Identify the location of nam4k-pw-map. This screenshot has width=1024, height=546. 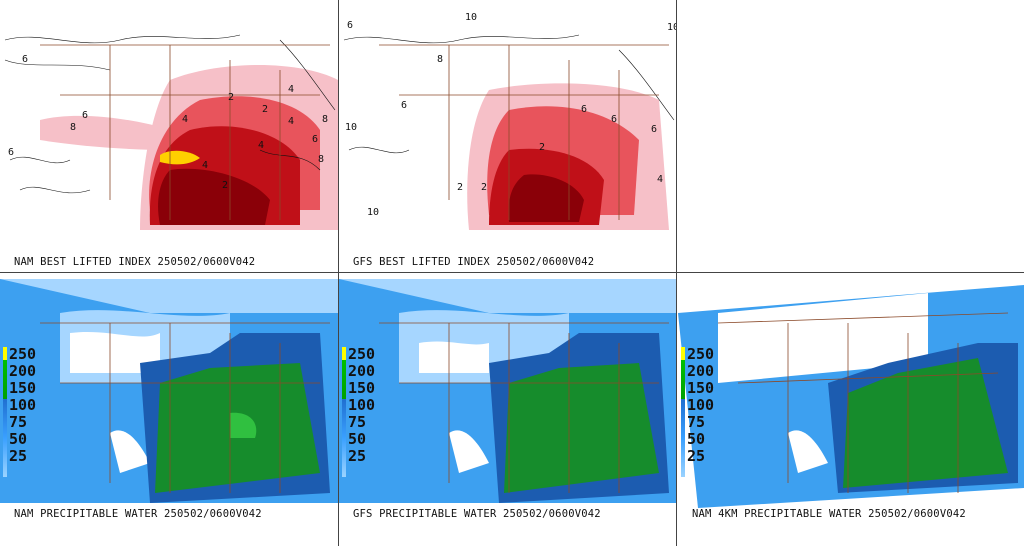
(851, 396).